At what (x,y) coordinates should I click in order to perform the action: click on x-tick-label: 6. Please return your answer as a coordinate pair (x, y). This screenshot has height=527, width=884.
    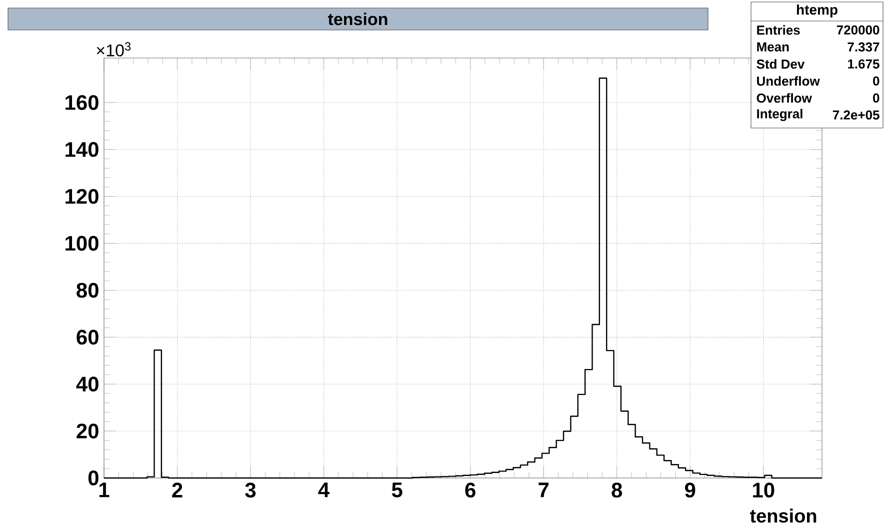
    Looking at the image, I should click on (470, 490).